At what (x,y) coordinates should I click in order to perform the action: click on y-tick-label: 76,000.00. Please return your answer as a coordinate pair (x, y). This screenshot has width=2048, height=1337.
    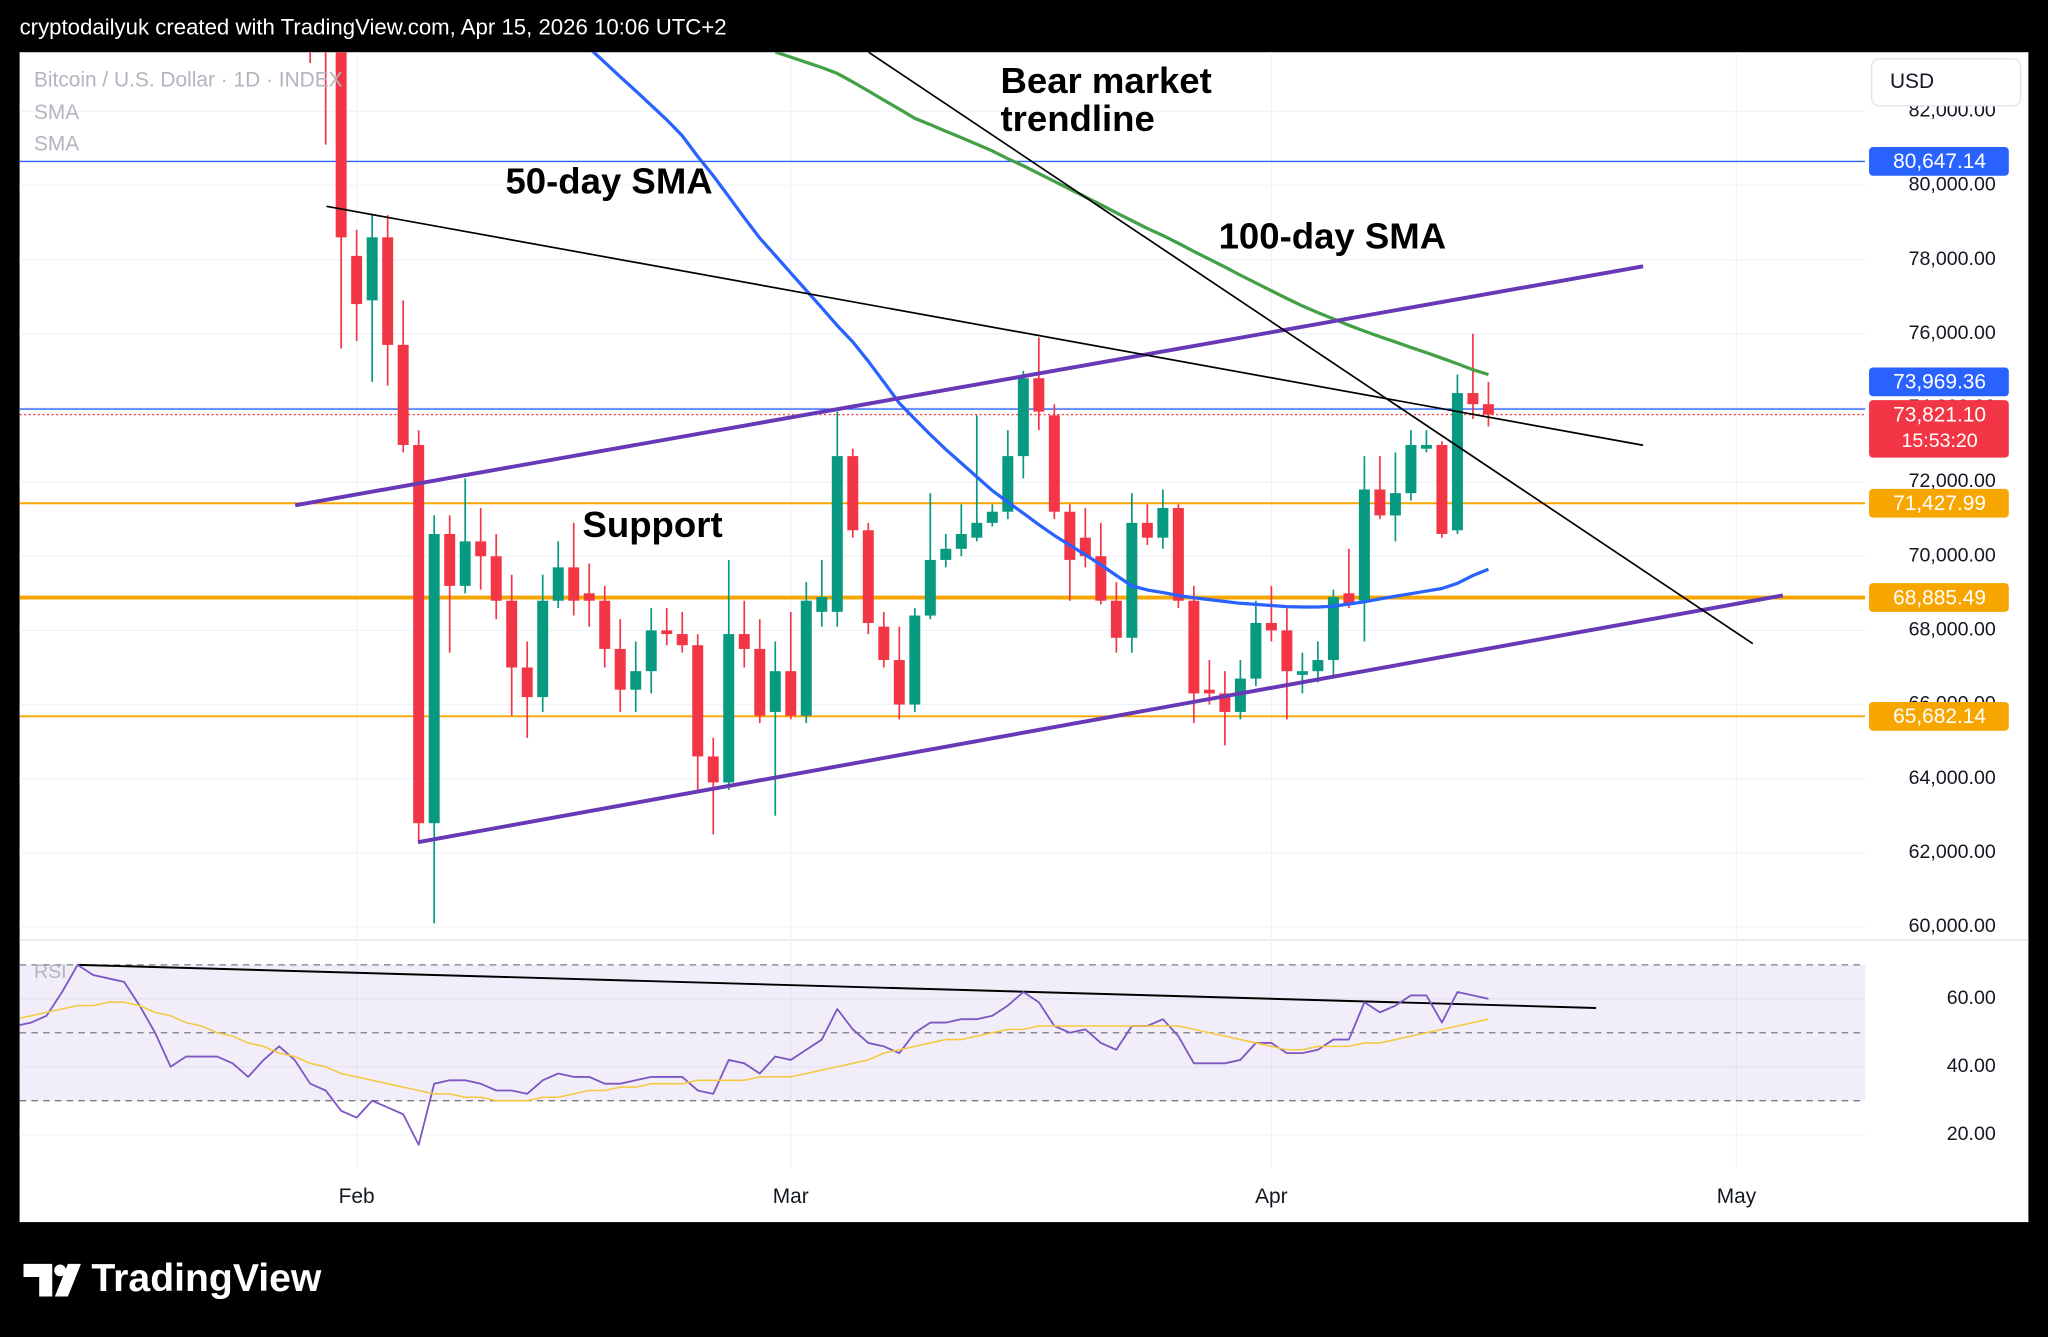
    Looking at the image, I should click on (1952, 333).